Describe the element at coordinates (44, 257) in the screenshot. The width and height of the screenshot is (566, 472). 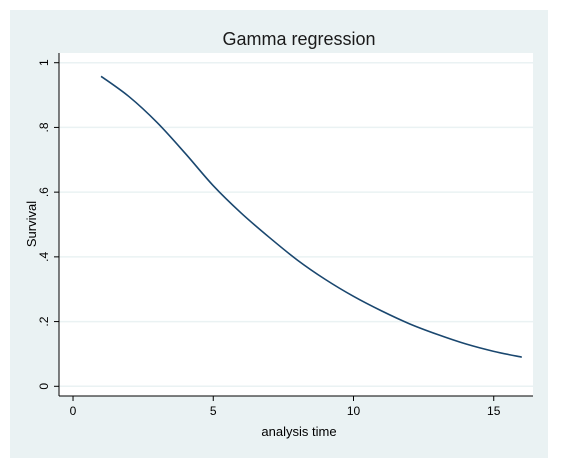
I see `y-tick-label: .4` at that location.